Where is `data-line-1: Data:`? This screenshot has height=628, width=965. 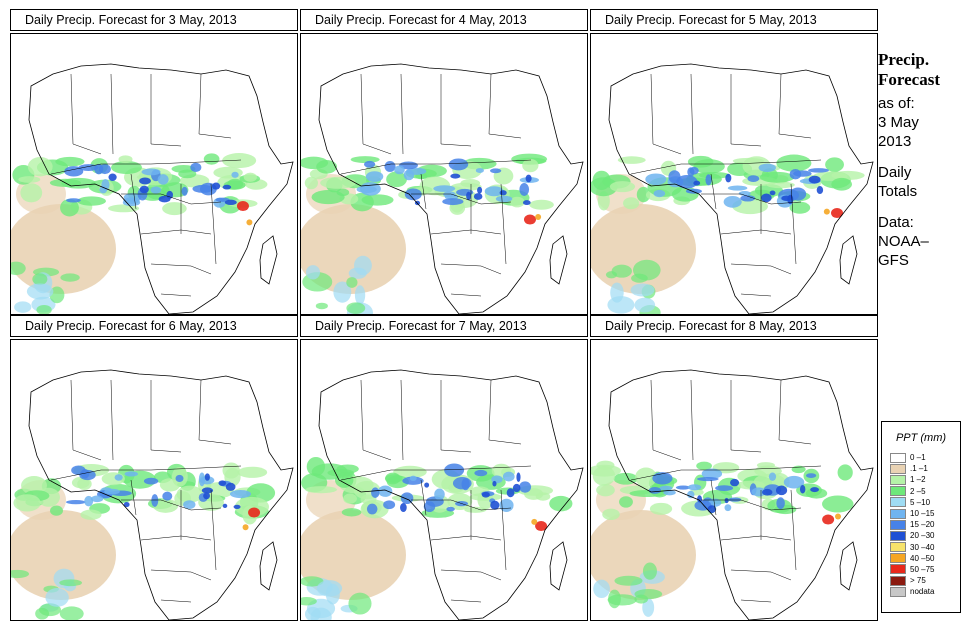
data-line-1: Data: is located at coordinates (896, 222).